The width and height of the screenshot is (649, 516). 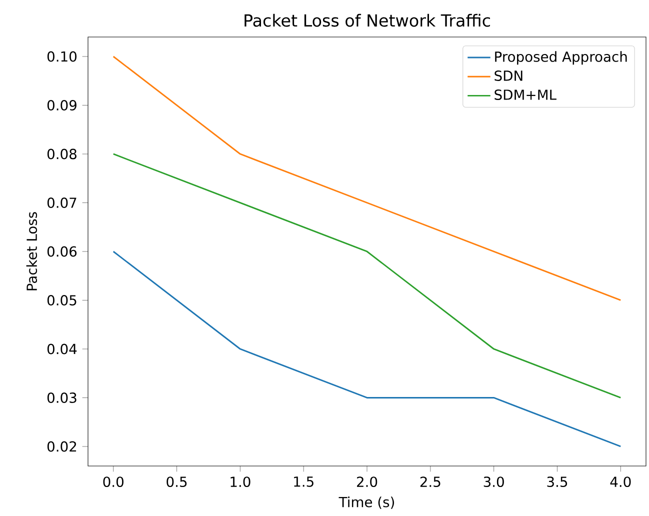 What do you see at coordinates (430, 482) in the screenshot?
I see `x-tick-label: 2.5` at bounding box center [430, 482].